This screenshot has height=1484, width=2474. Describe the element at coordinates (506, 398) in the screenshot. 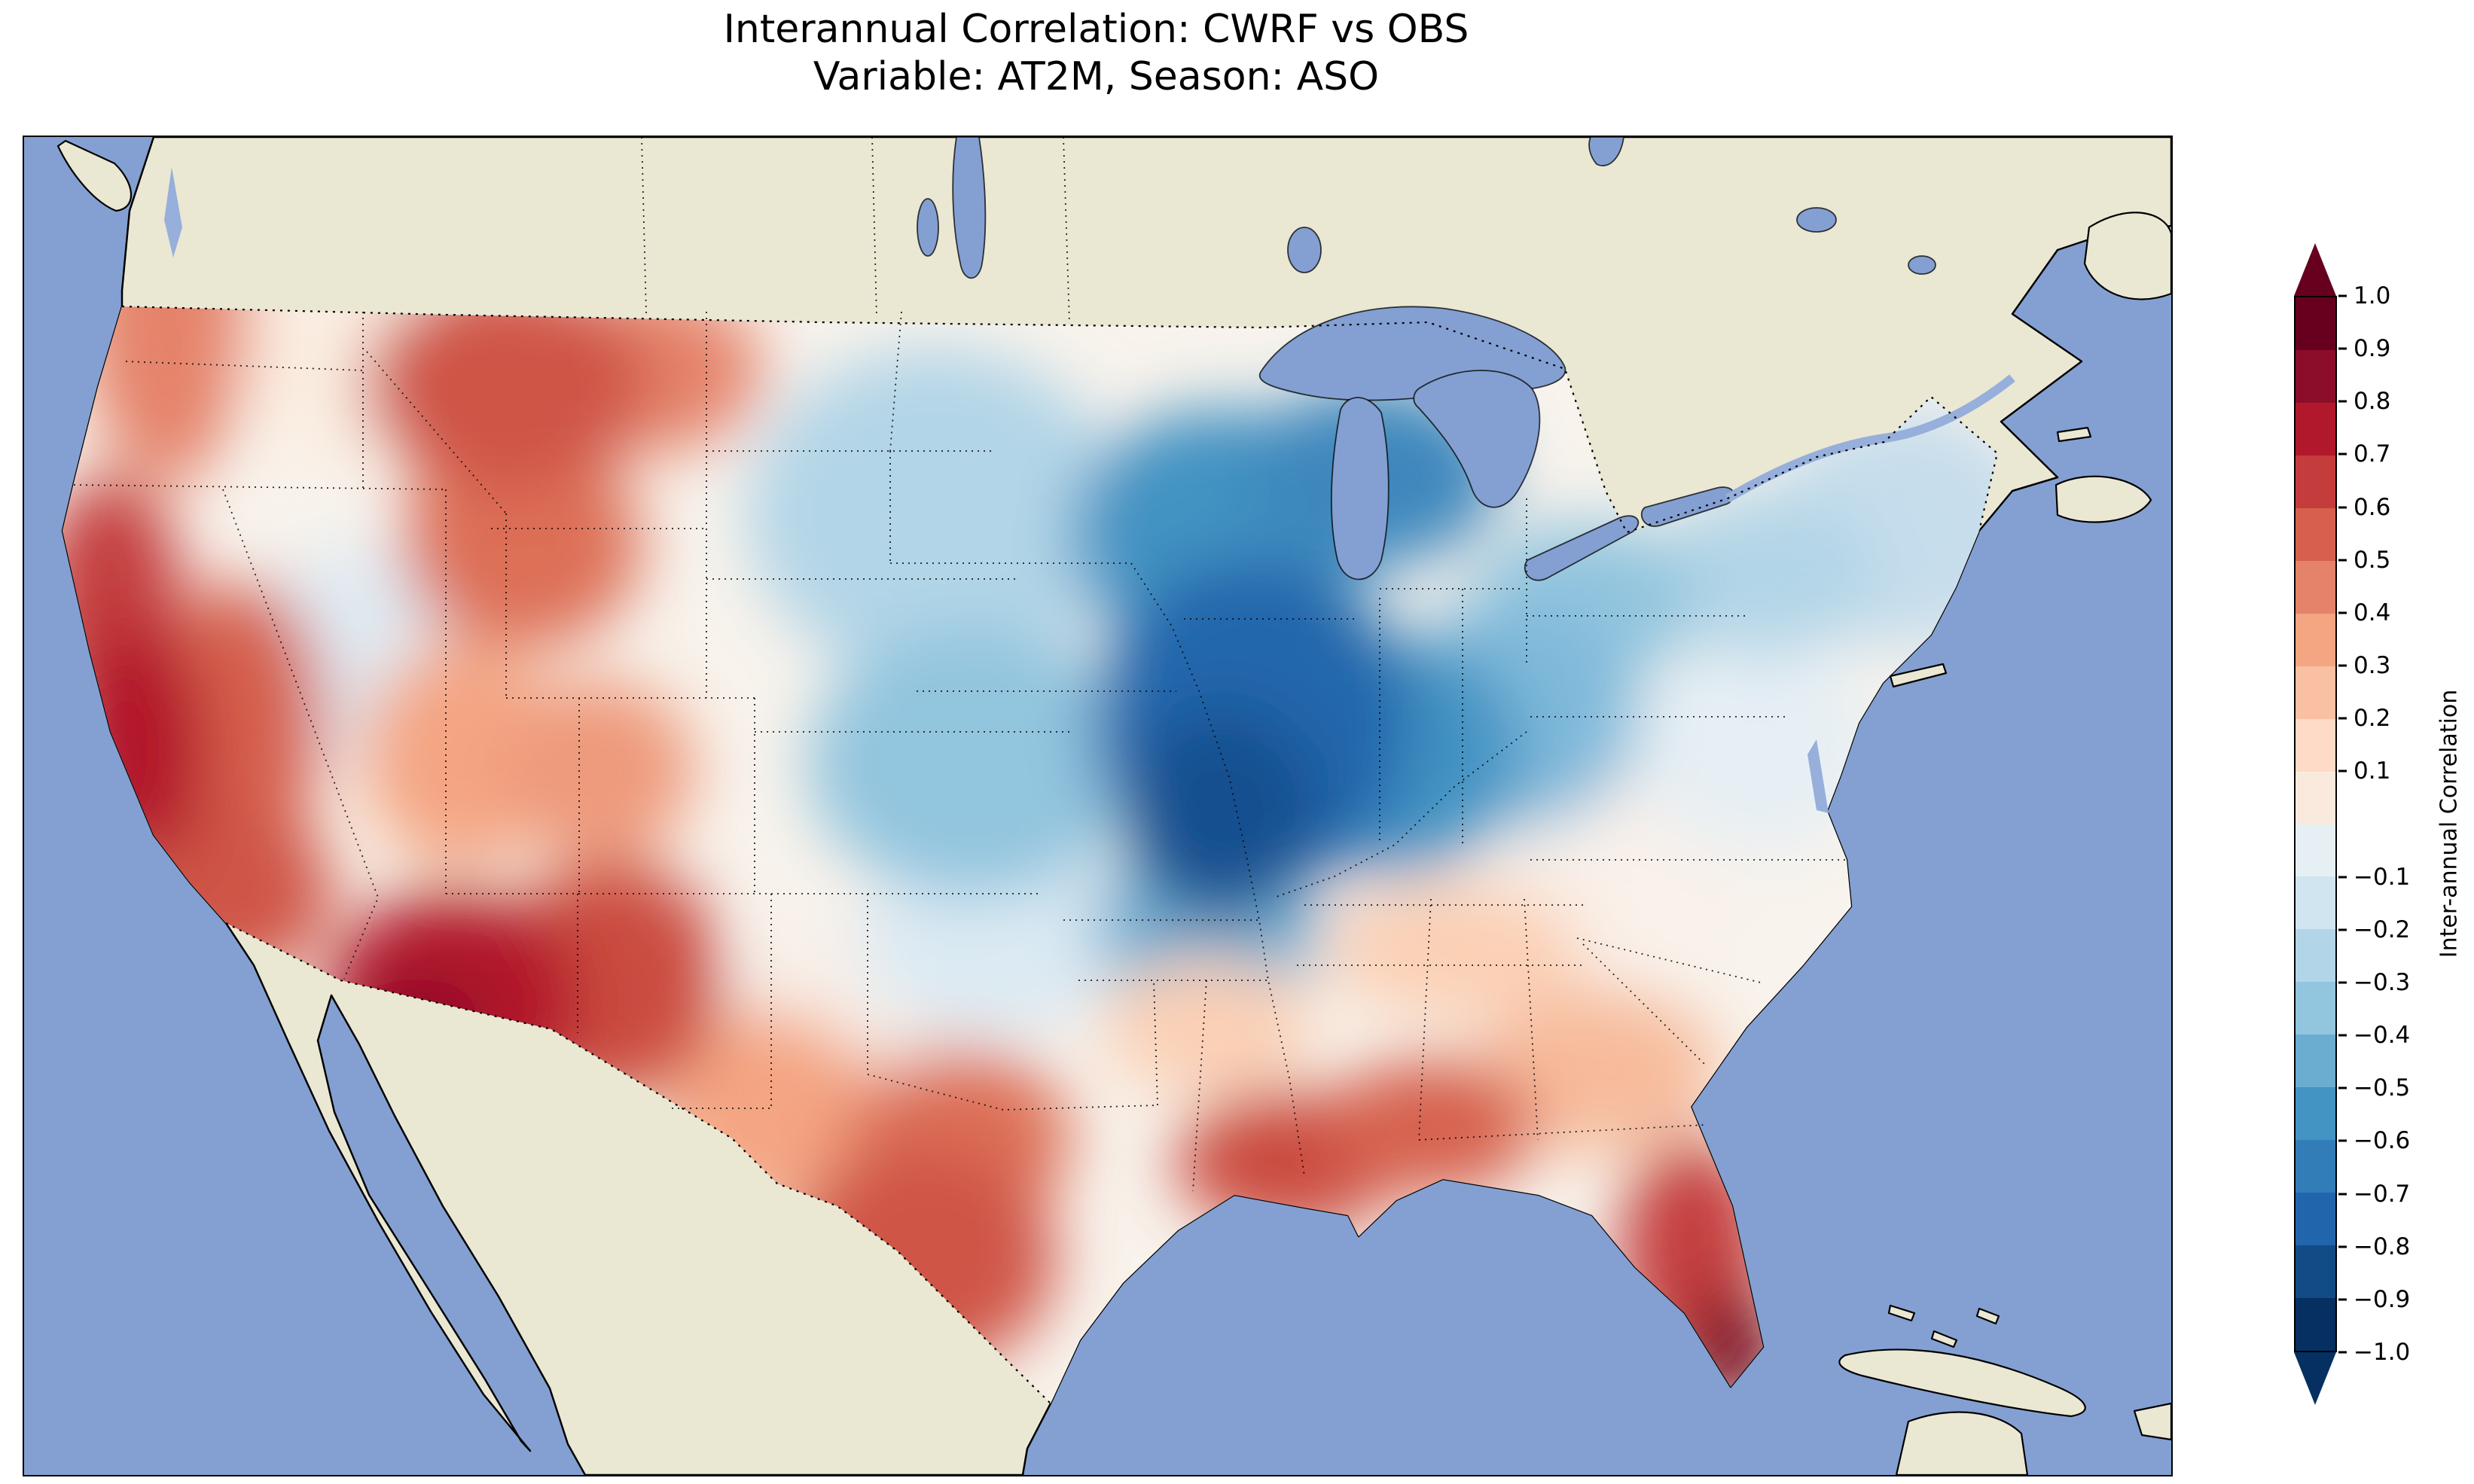

I see `field-region-montana-west` at that location.